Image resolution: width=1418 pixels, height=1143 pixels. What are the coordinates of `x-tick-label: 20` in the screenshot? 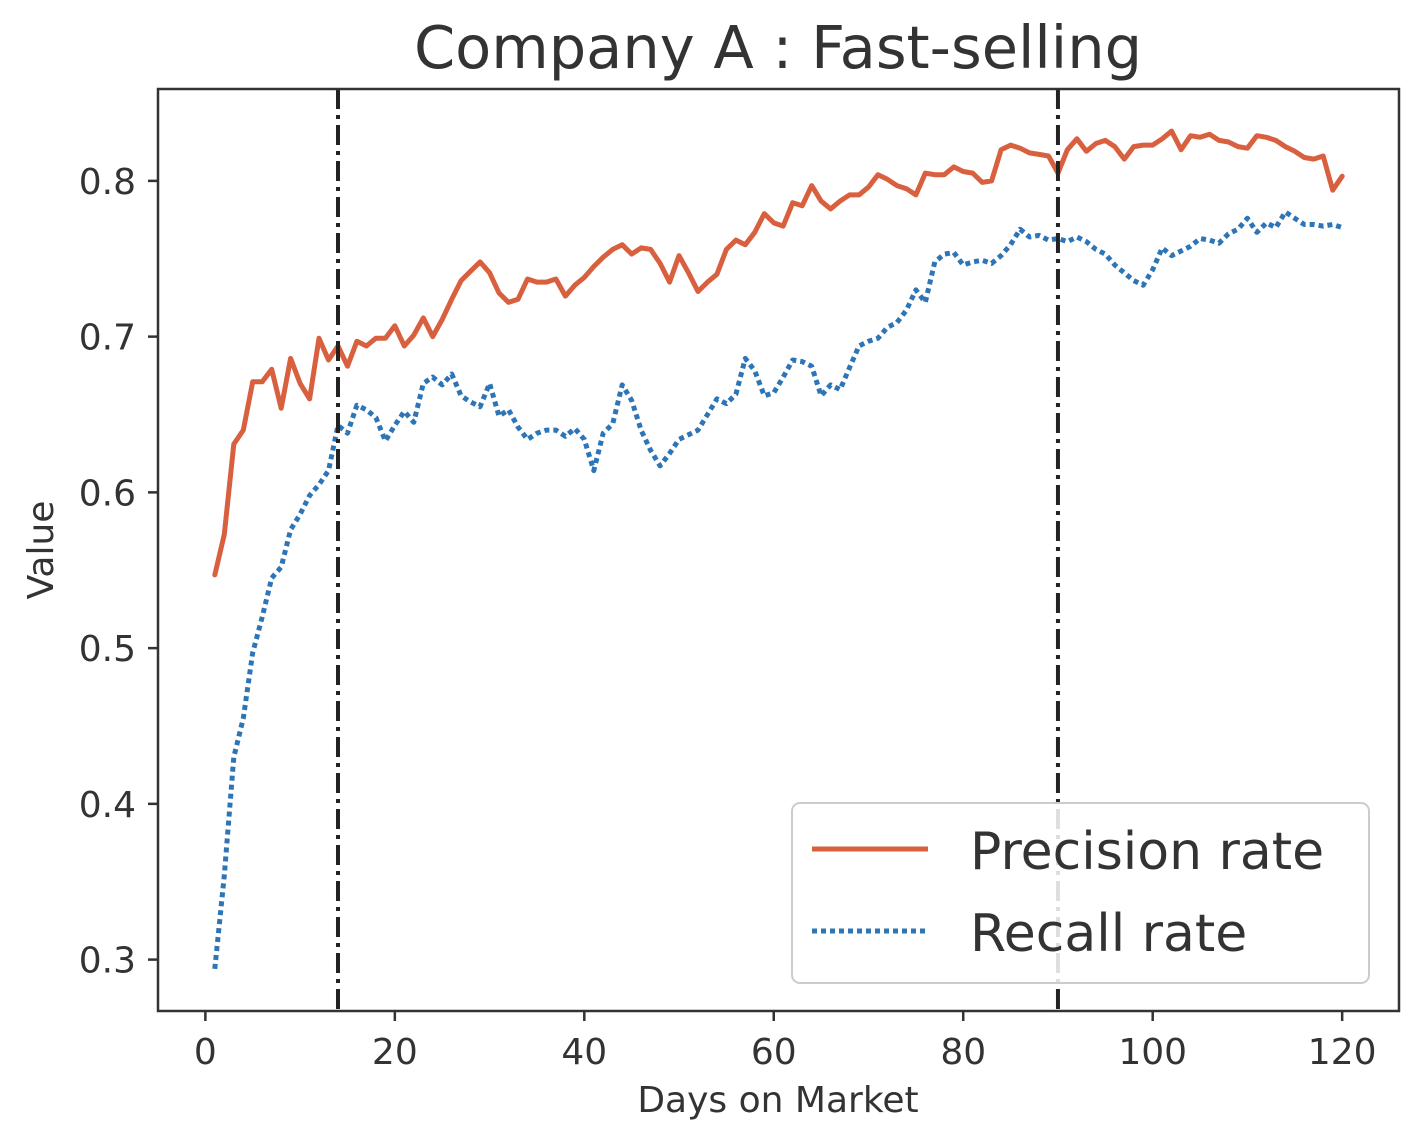 It's located at (395, 1052).